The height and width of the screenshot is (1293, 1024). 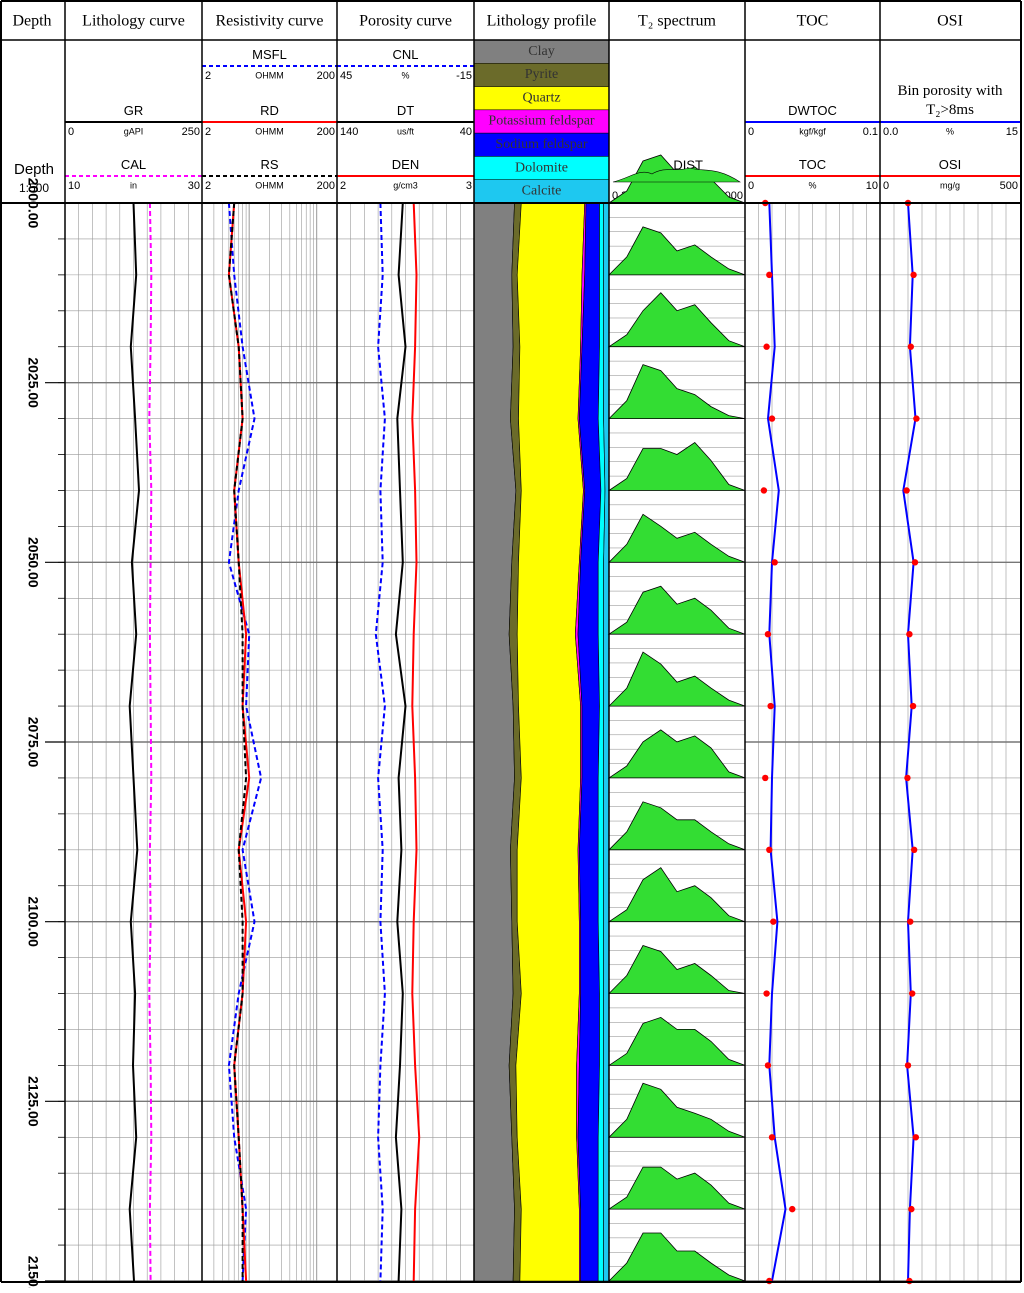 I want to click on track-title: Lithology curve, so click(x=133, y=21).